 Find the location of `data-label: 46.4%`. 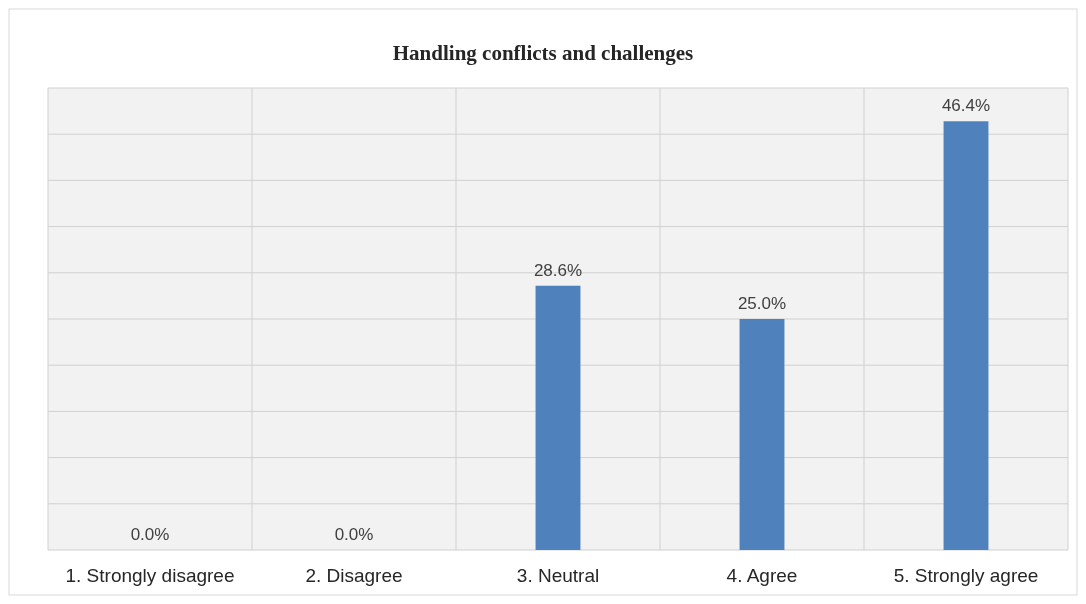

data-label: 46.4% is located at coordinates (966, 106).